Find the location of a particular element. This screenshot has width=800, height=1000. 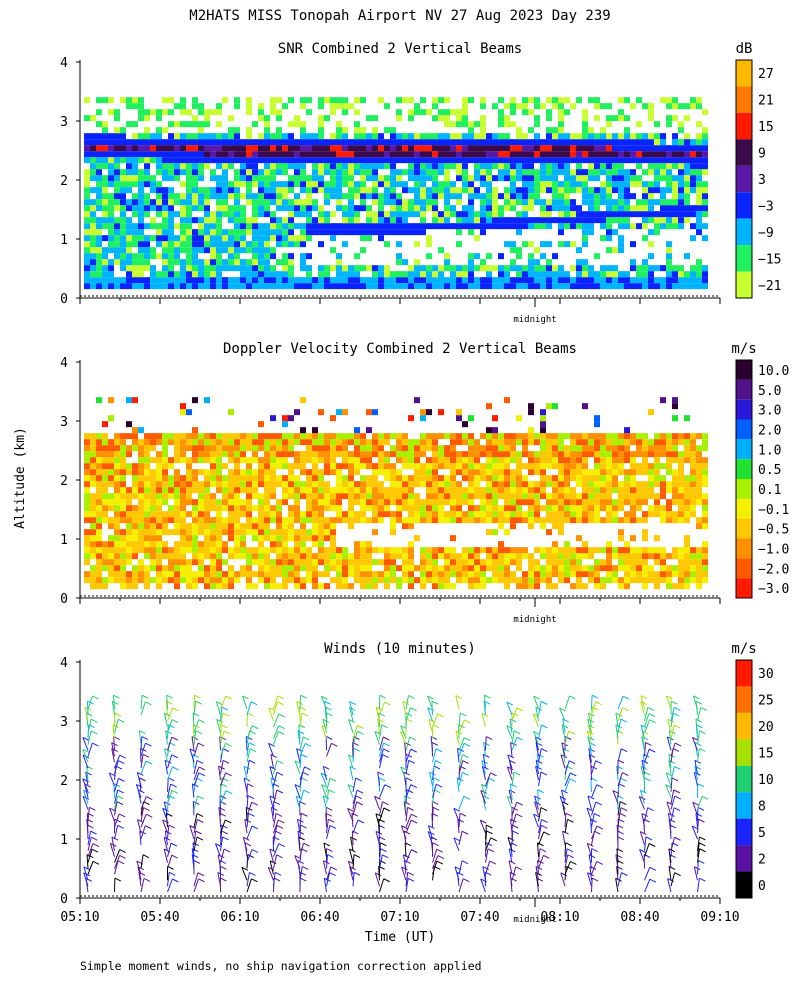

snr-colorbar-label: 21 is located at coordinates (766, 101).